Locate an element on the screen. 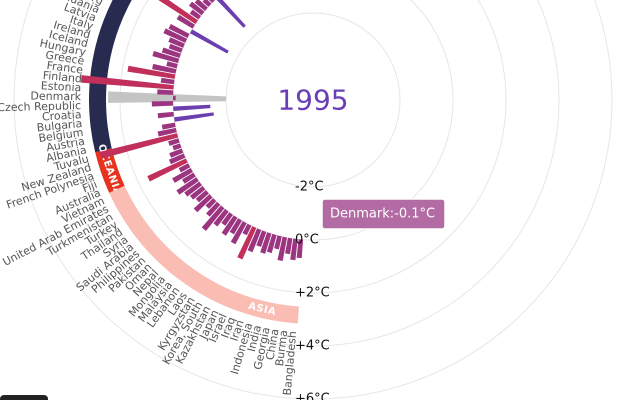 The width and height of the screenshot is (641, 400). continent-arc-europe is located at coordinates (110, 76).